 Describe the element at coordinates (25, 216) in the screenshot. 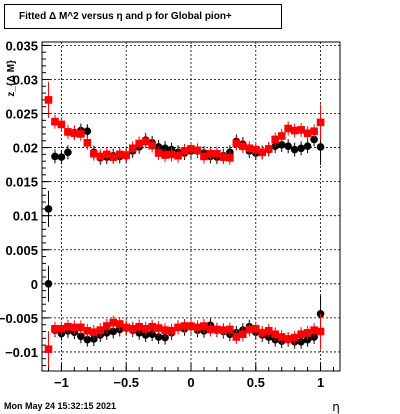

I see `y-tick-label: 0.01` at that location.